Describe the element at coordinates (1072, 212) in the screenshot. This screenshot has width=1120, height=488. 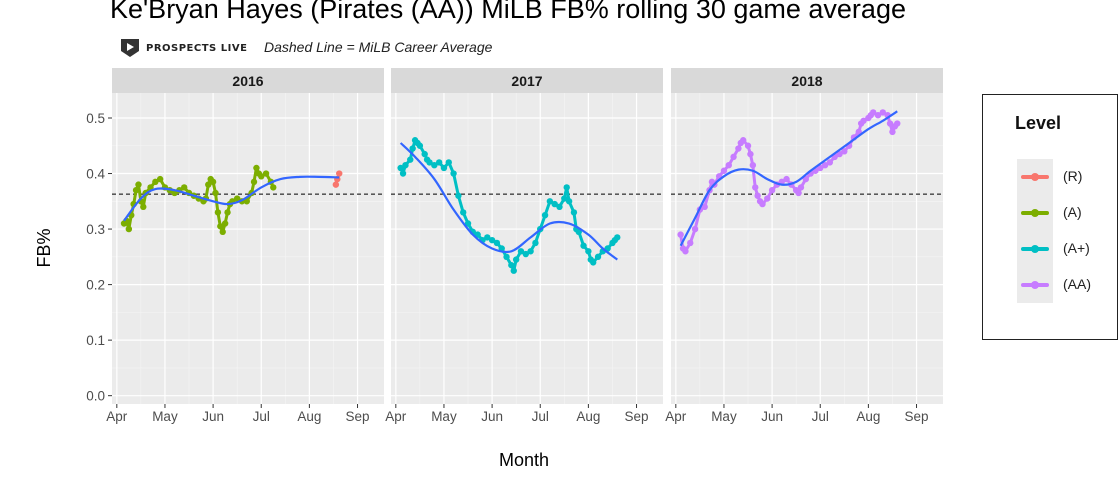
I see `legend-label: (A)` at that location.